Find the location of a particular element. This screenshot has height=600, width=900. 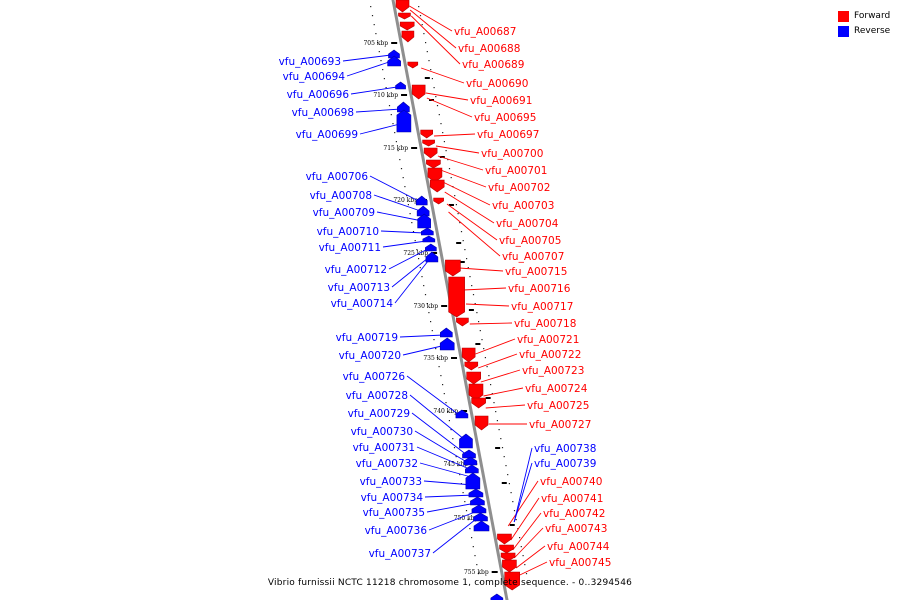

reverse-gene-label: vfu_A00711 is located at coordinates (350, 248).